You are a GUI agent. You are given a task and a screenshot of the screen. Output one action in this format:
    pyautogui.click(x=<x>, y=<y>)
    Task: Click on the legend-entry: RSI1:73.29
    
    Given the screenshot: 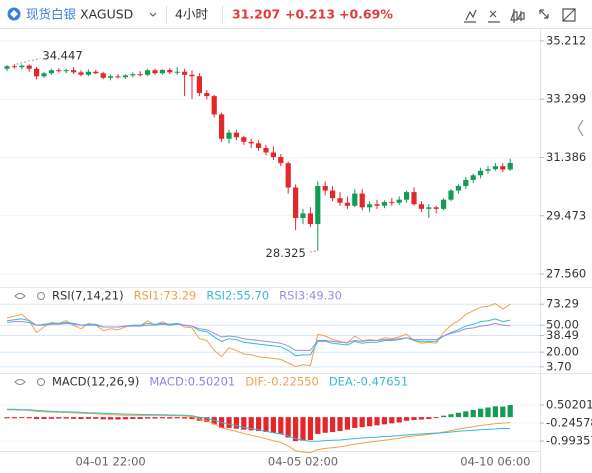 What is the action you would take?
    pyautogui.click(x=165, y=296)
    